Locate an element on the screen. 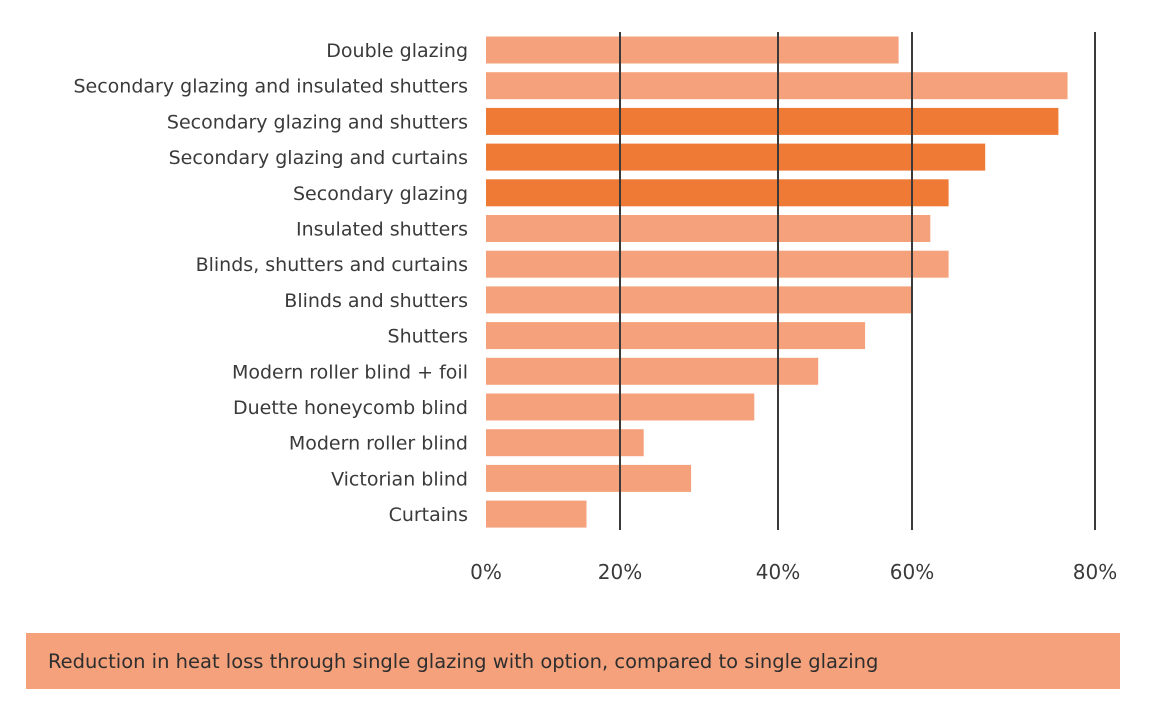  category-label: Blinds, shutters and curtains is located at coordinates (332, 265).